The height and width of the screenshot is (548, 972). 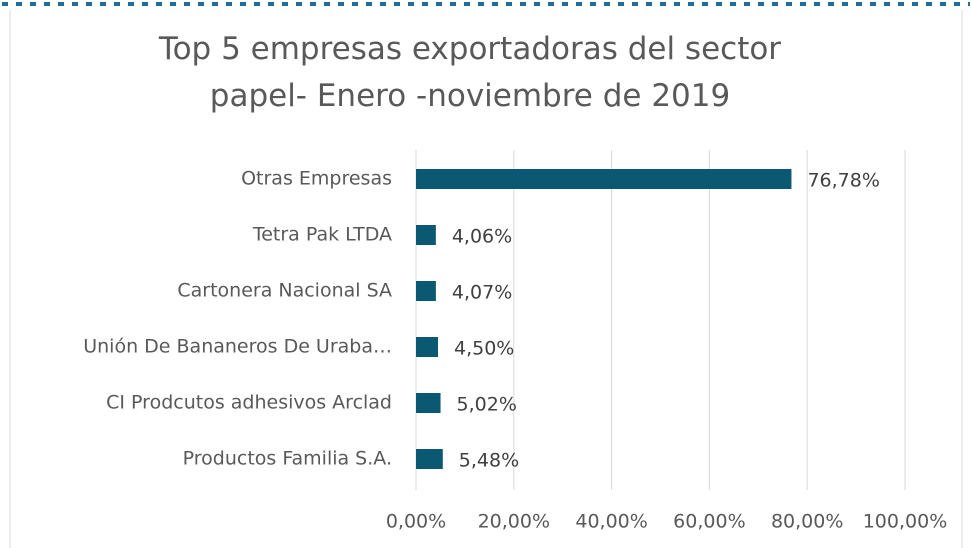 I want to click on data-label: 4,06%, so click(x=482, y=237).